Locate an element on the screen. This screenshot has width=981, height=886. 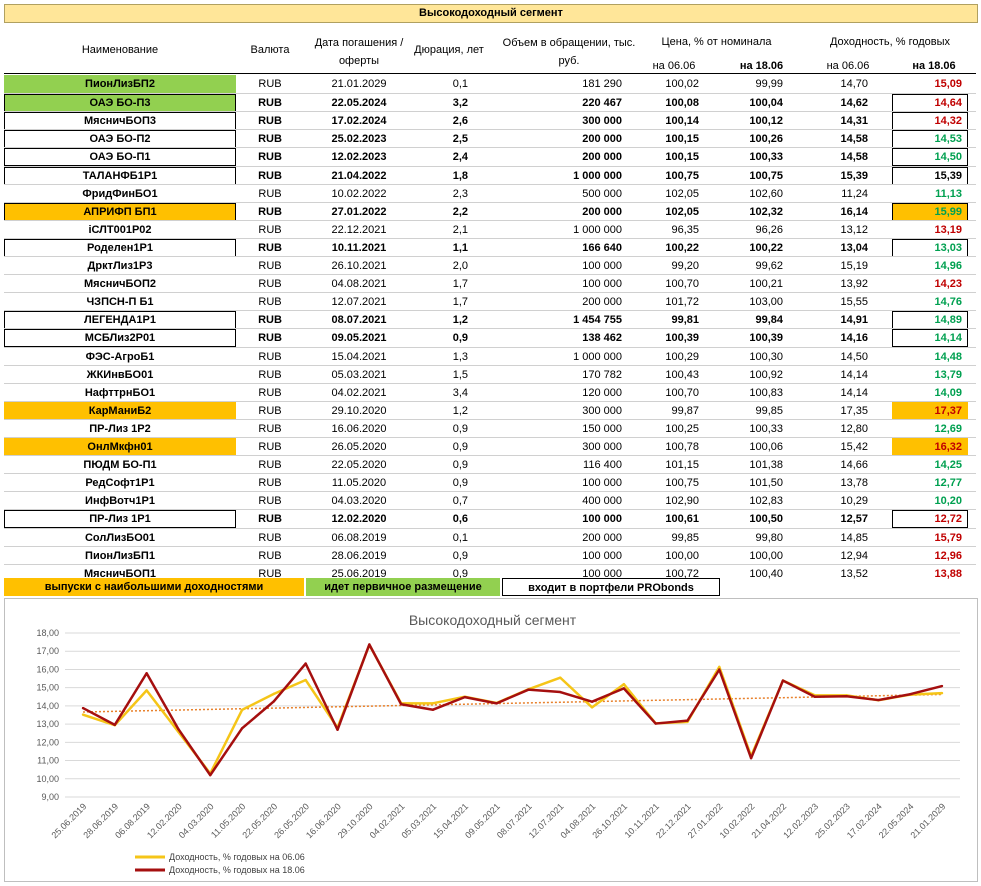
row-yield-06-06: 15,55 is located at coordinates (854, 302).